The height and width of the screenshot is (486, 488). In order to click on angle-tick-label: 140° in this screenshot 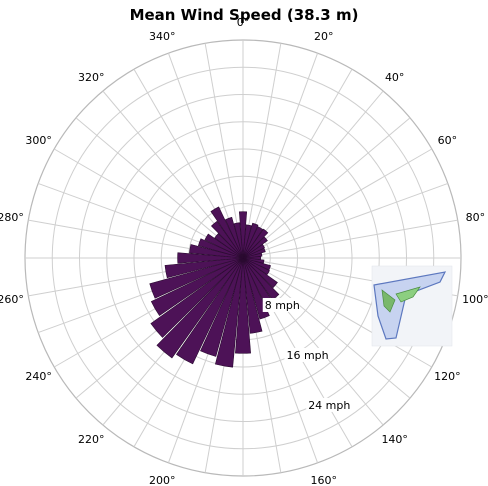, I will do `click(394, 439)`.